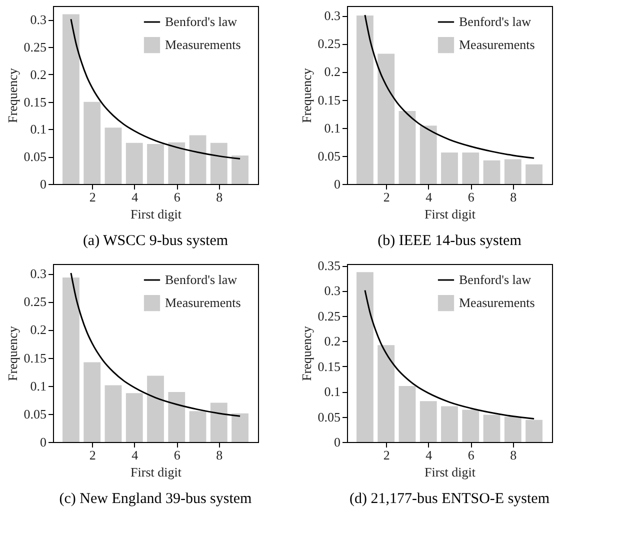 The image size is (642, 559). I want to click on text: (a) WSCC 9-bus system, so click(155, 241).